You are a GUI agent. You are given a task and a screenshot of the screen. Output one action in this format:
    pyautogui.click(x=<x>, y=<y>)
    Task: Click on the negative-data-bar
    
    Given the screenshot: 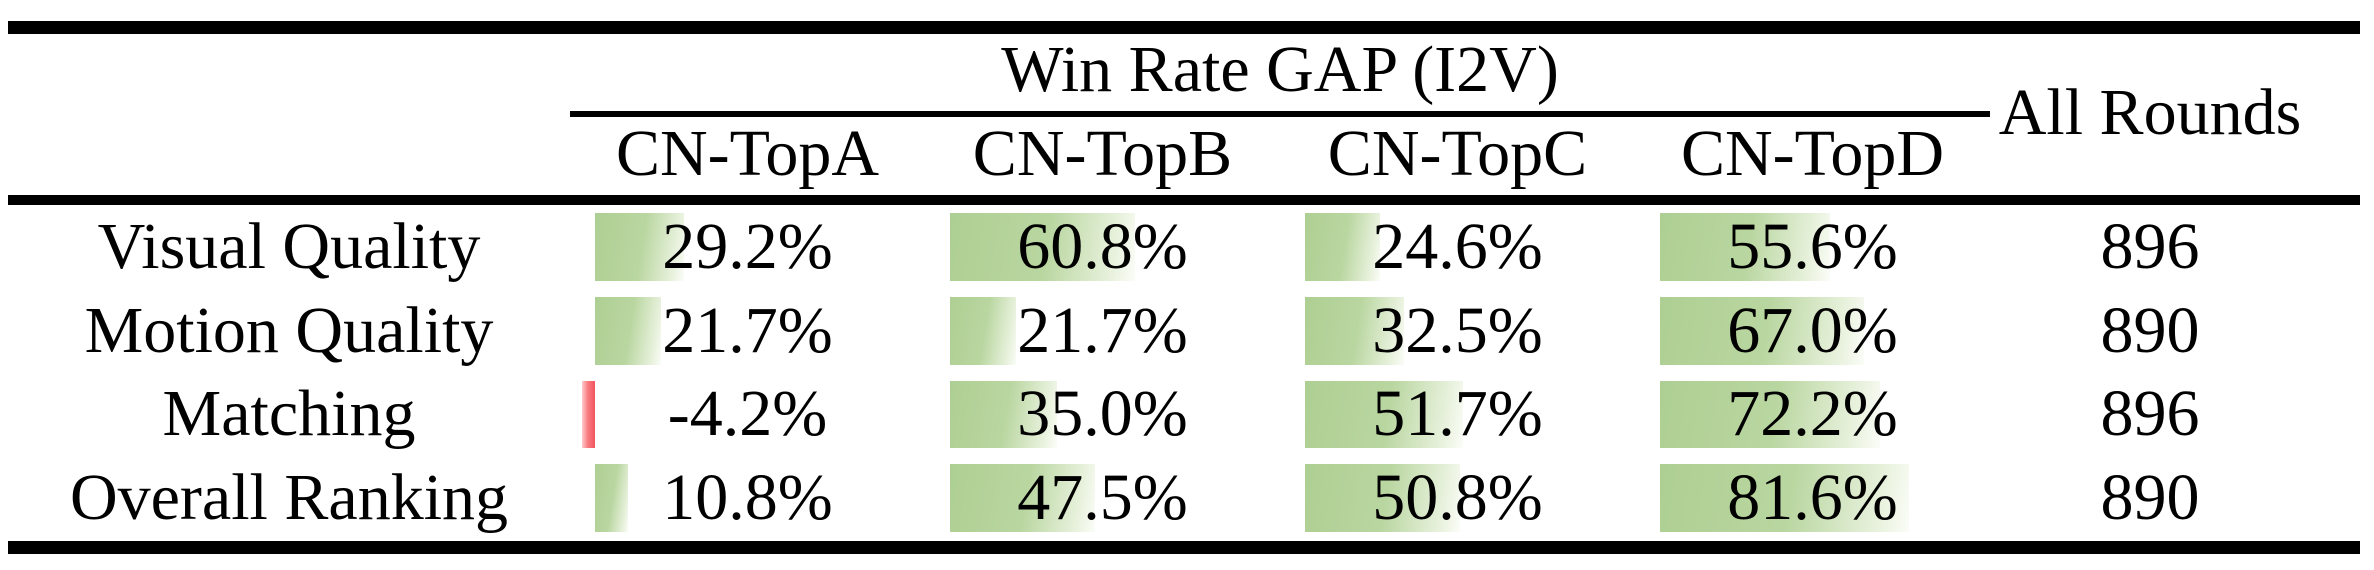 What is the action you would take?
    pyautogui.click(x=588, y=414)
    